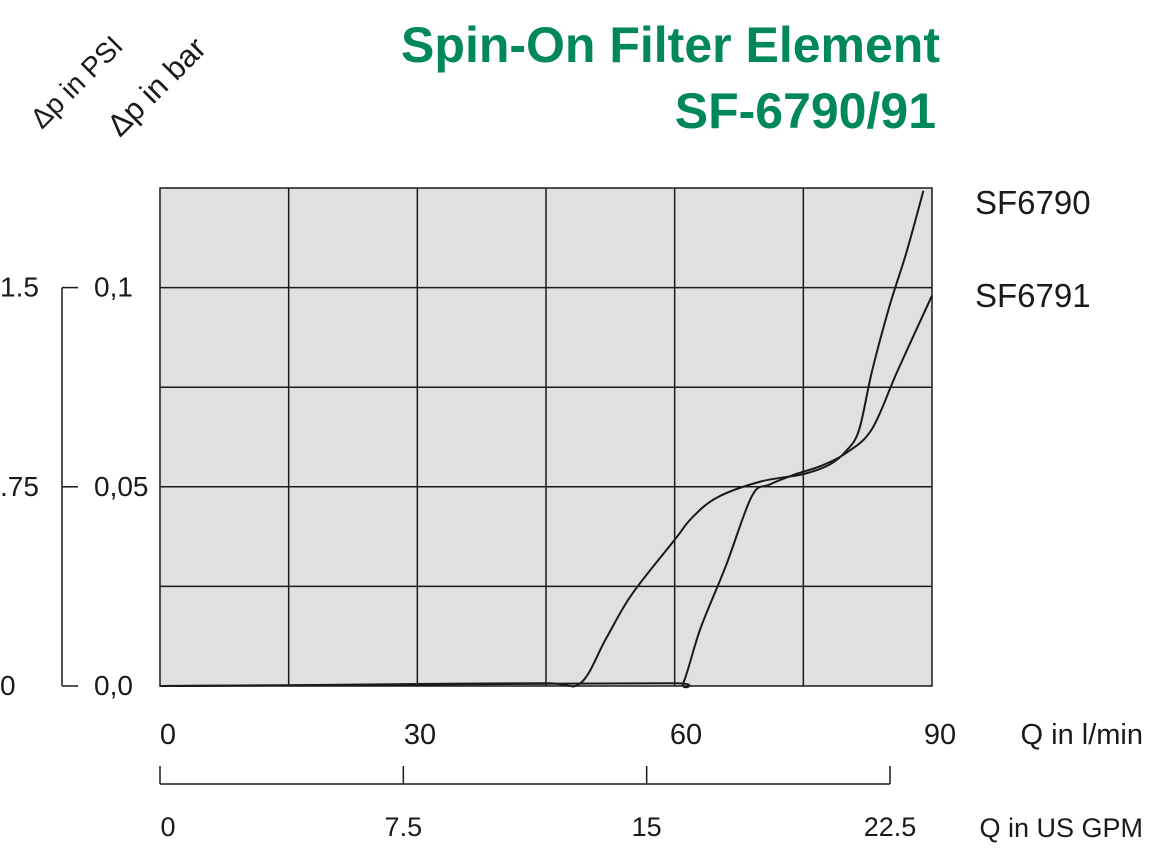 The image size is (1157, 856). Describe the element at coordinates (8, 685) in the screenshot. I see `y-tick-label-psi: 0` at that location.